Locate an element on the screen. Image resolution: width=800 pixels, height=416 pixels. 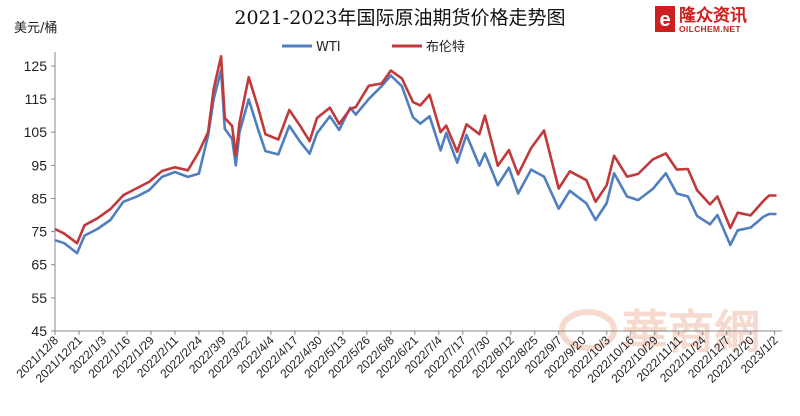
y-ticks: 45 55 65 75 85 95 105 115 125 is located at coordinates (39, 198).